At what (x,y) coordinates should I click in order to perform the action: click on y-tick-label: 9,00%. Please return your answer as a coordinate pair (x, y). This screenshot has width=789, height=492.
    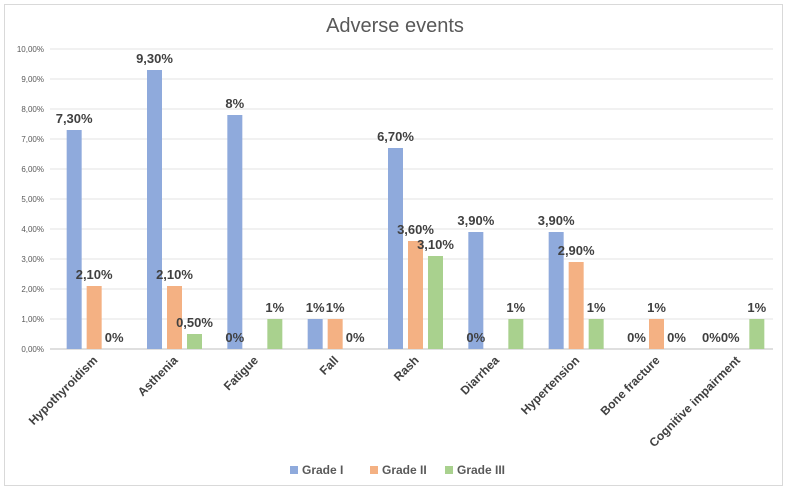
    Looking at the image, I should click on (32, 79).